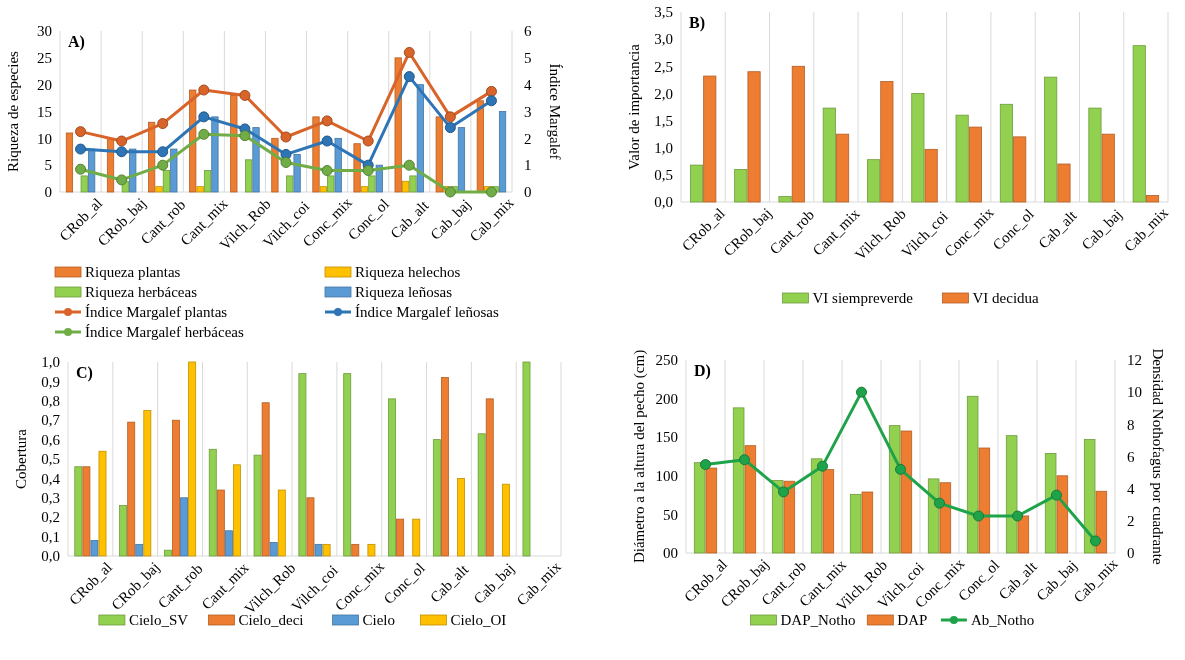  What do you see at coordinates (50, 401) in the screenshot?
I see `y-tick-label: 0,8` at bounding box center [50, 401].